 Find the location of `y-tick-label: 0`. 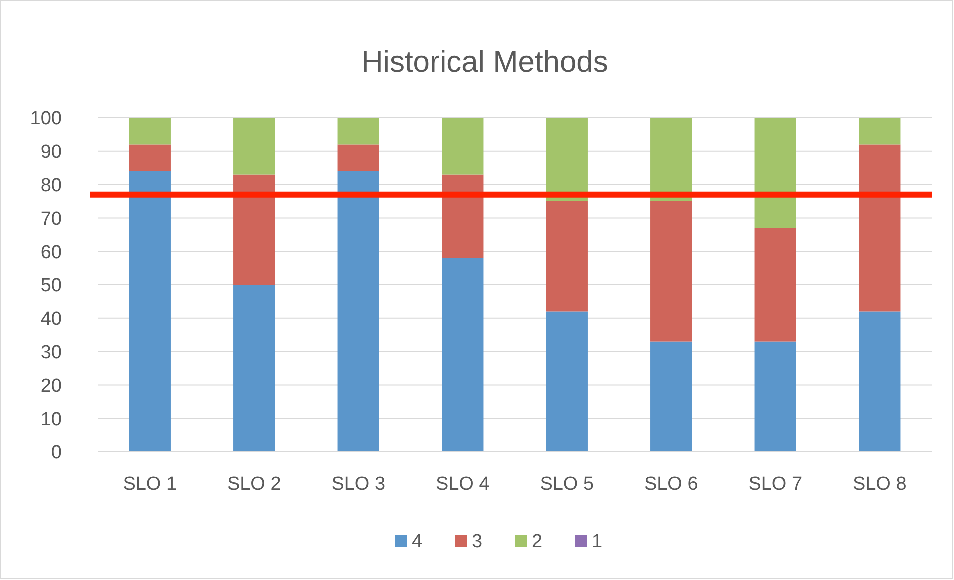

y-tick-label: 0 is located at coordinates (56, 453).